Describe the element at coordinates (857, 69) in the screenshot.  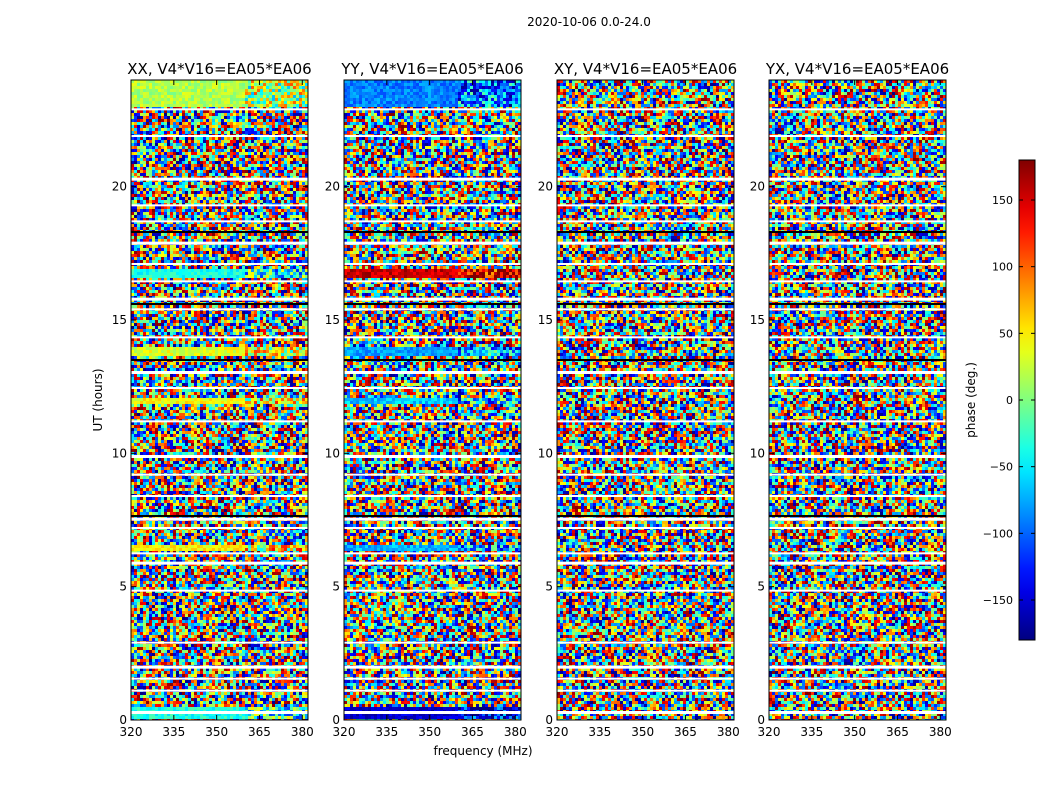
I see `panel-title: YX, V4*V16=EA05*EA06` at that location.